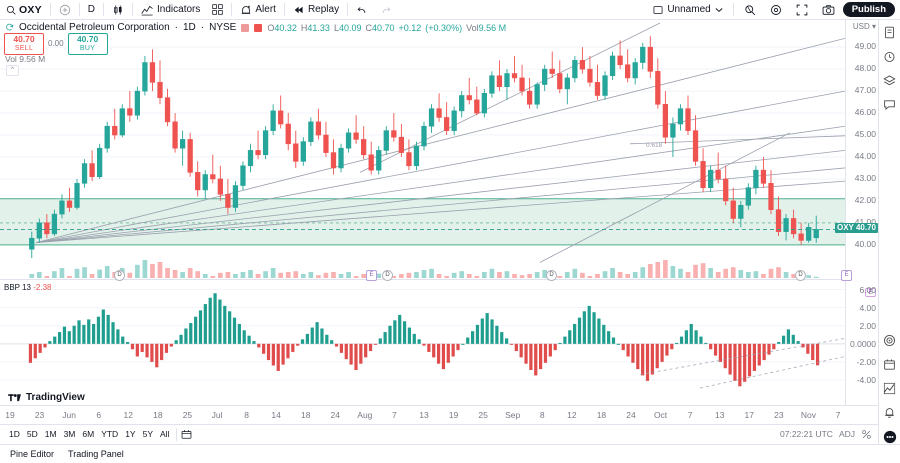  What do you see at coordinates (749, 415) in the screenshot?
I see `time-tick: 17` at bounding box center [749, 415].